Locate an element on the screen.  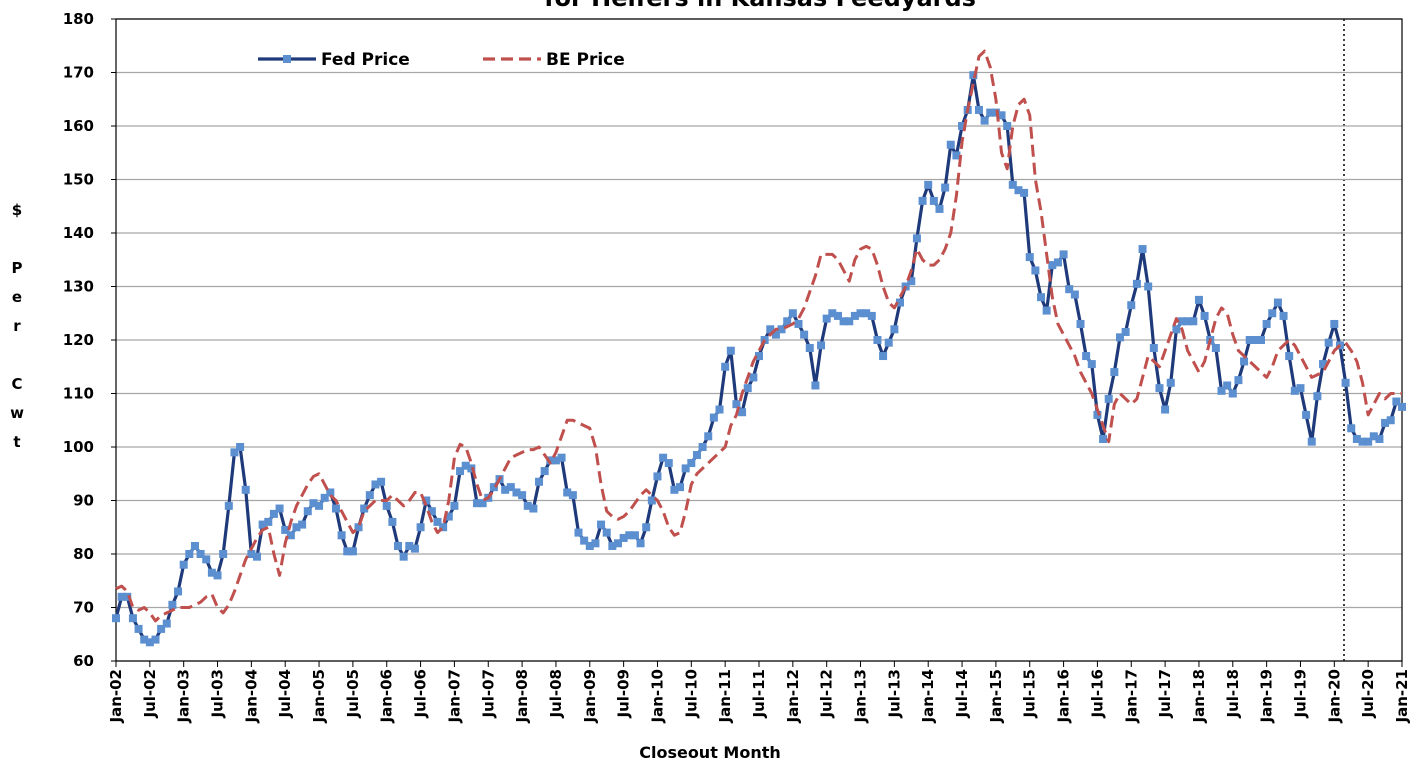
legend-label: Fed Price is located at coordinates (365, 60).